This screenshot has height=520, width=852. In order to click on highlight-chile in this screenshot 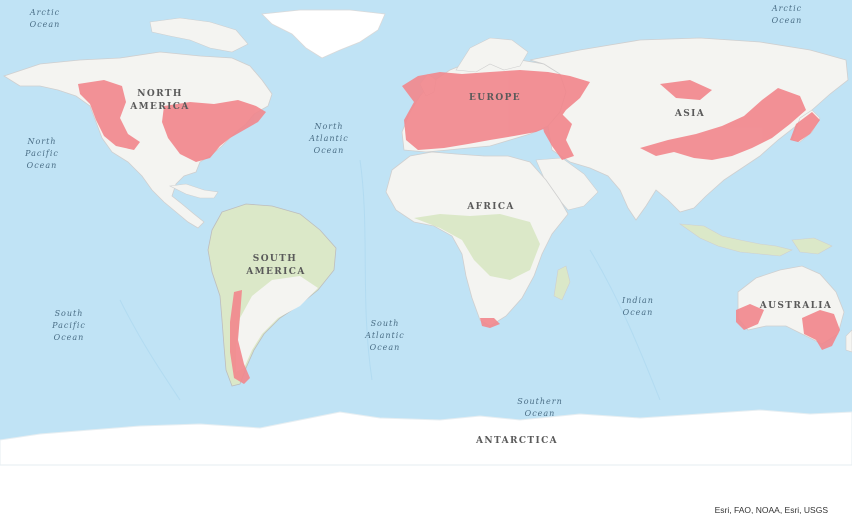, I will do `click(240, 337)`.